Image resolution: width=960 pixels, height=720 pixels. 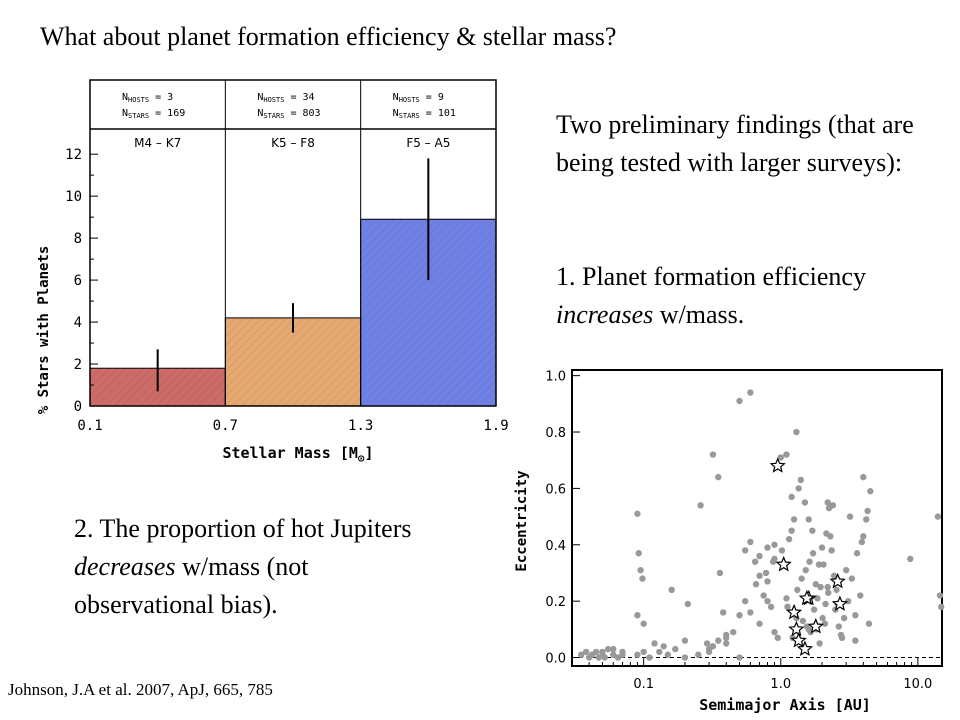 I want to click on y-tick-label-0: 0, so click(x=78, y=407).